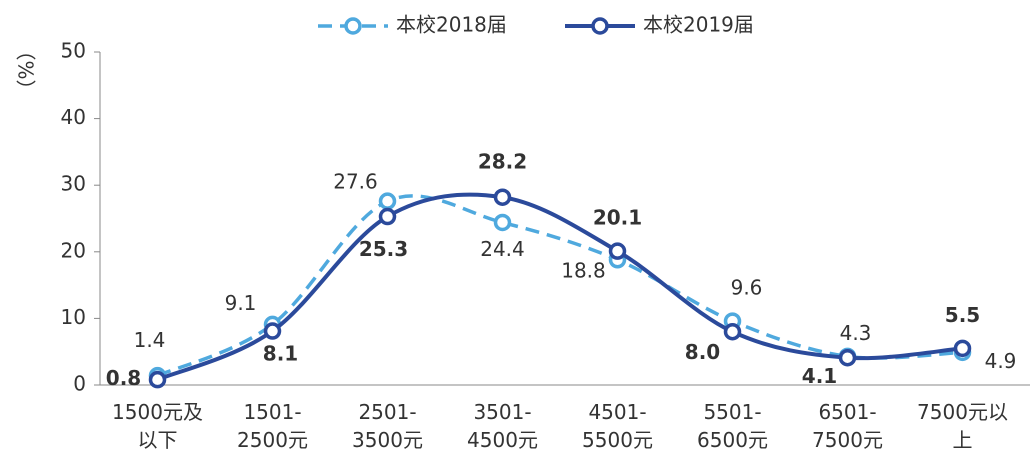  Describe the element at coordinates (502, 426) in the screenshot. I see `x-tick-label: 3501-4500元` at that location.